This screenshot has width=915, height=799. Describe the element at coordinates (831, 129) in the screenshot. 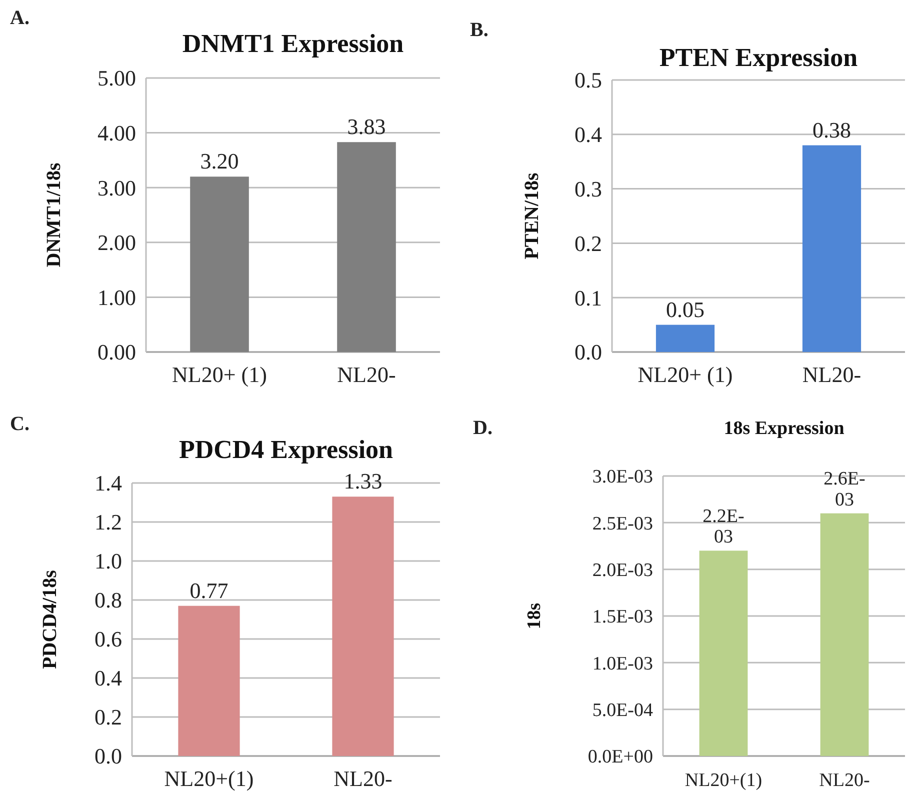

I see `data-label: 0.38` at that location.